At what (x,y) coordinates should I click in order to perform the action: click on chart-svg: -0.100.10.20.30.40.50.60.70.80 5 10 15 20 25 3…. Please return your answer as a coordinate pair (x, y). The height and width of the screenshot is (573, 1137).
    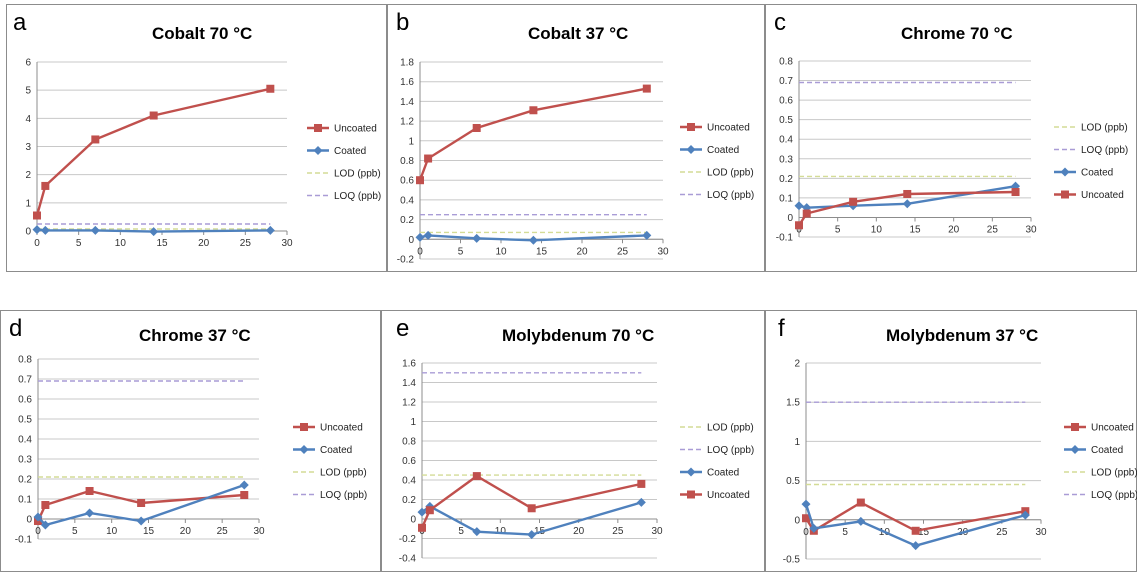
    Looking at the image, I should click on (191, 450).